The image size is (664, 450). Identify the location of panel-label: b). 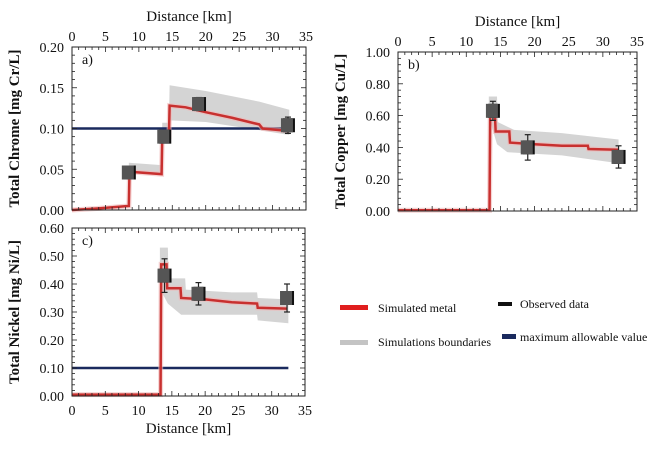
(414, 65).